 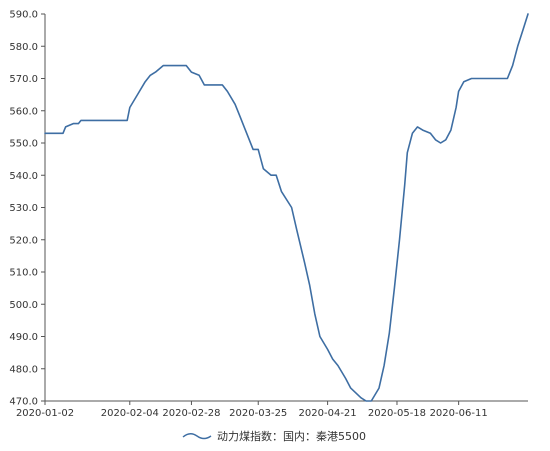 I want to click on y-tick-label: 500.0, so click(x=23, y=305).